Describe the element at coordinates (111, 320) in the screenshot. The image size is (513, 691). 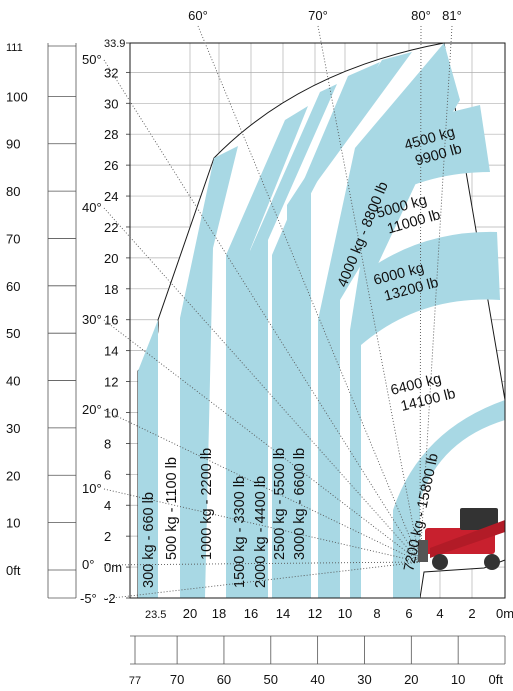
I see `y-tick-label: 16` at that location.